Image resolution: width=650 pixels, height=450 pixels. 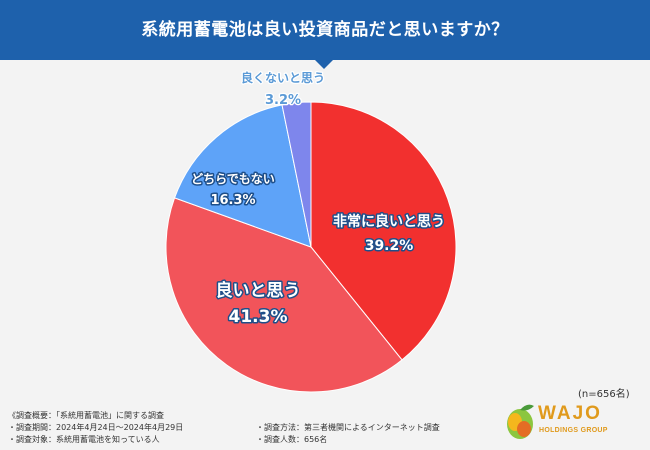 What do you see at coordinates (389, 246) in the screenshot?
I see `slice-value-label: 39.2%` at bounding box center [389, 246].